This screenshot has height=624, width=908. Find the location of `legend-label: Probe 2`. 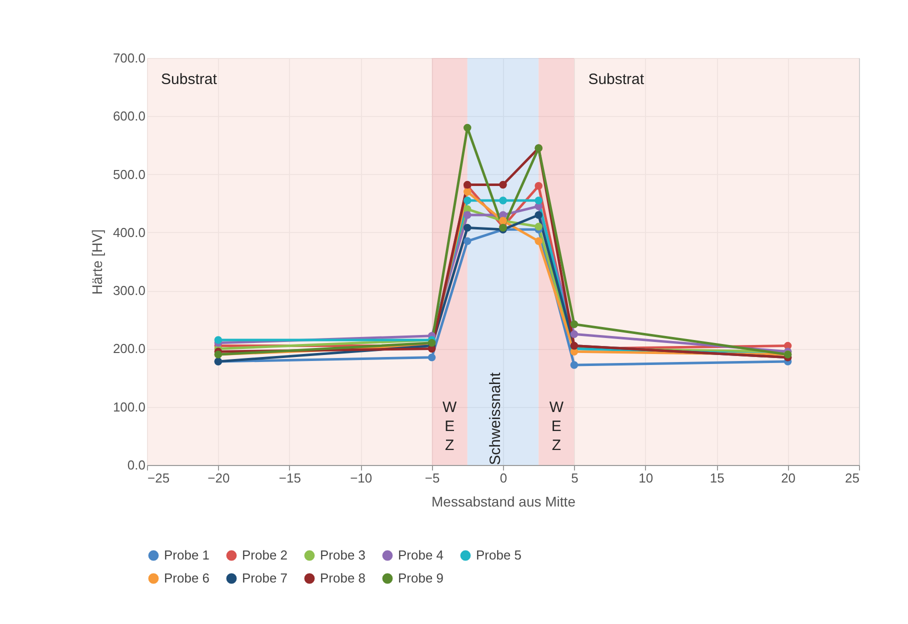

legend-label: Probe 2 is located at coordinates (265, 555).